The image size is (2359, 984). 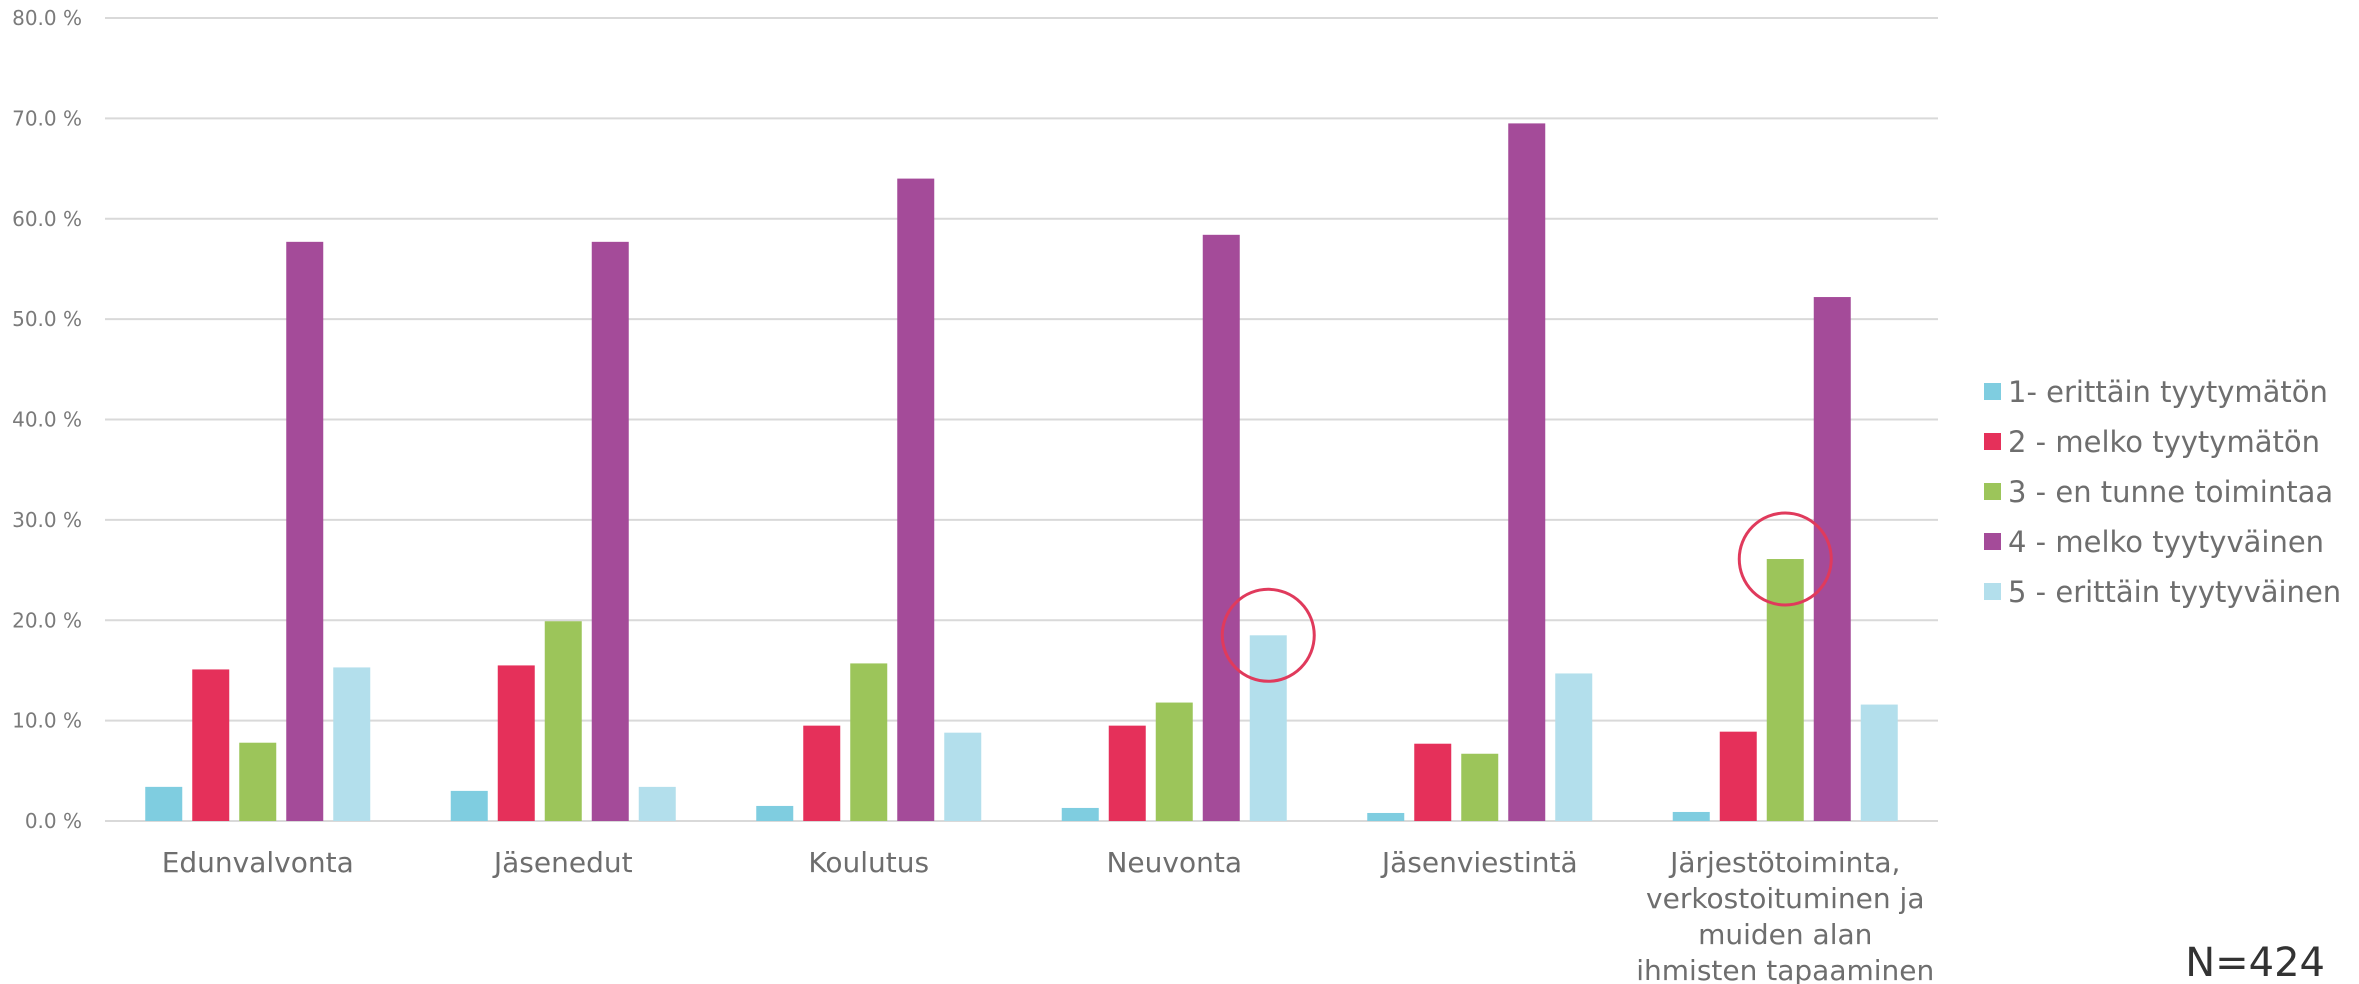 What do you see at coordinates (562, 862) in the screenshot?
I see `category-label: Jäsenedut` at bounding box center [562, 862].